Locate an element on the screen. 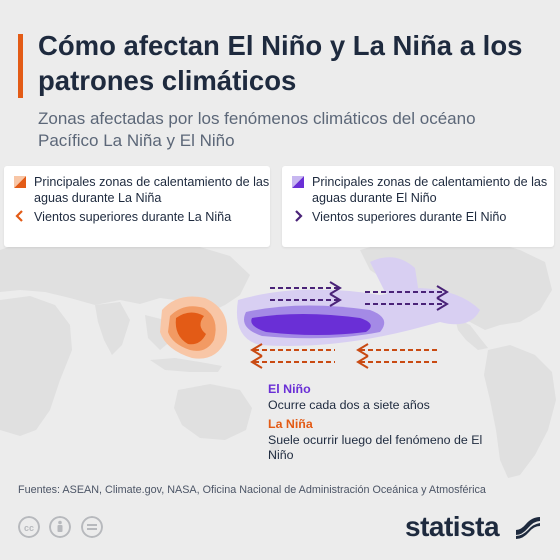 The width and height of the screenshot is (560, 560). africa-landmass is located at coordinates (36, 366).